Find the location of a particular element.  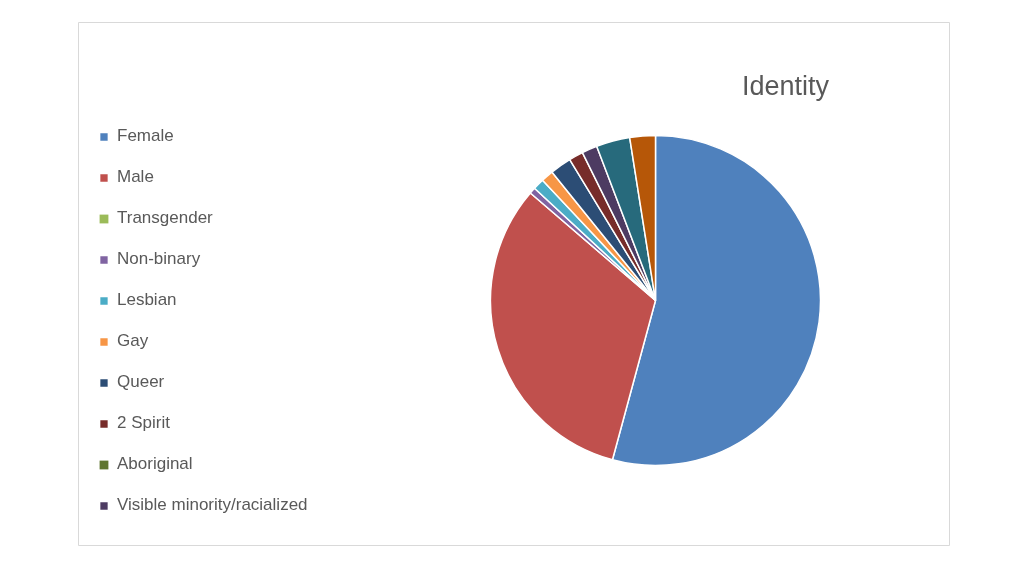

legend-label: Male is located at coordinates (135, 177).